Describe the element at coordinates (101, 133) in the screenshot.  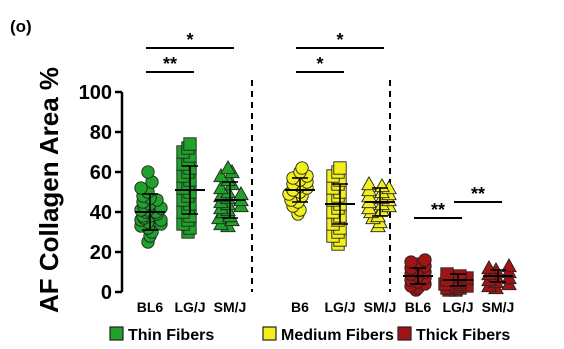
I see `y-tick-label: 80` at that location.